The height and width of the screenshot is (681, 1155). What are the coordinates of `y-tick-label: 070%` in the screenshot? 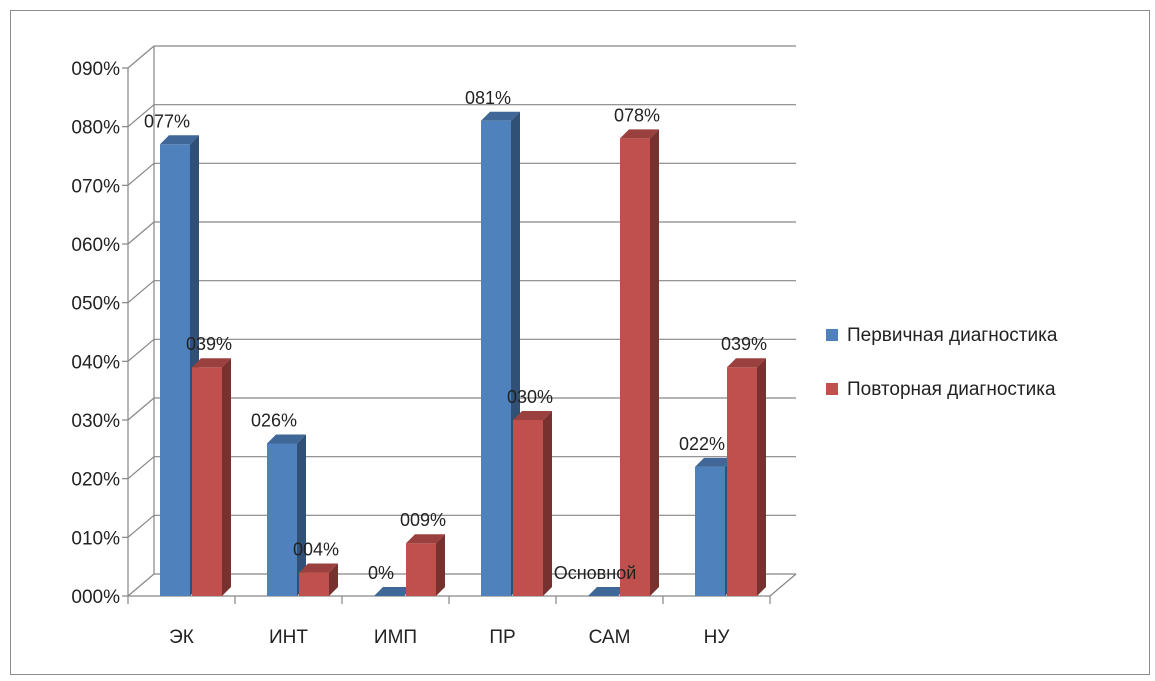 It's located at (95, 186).